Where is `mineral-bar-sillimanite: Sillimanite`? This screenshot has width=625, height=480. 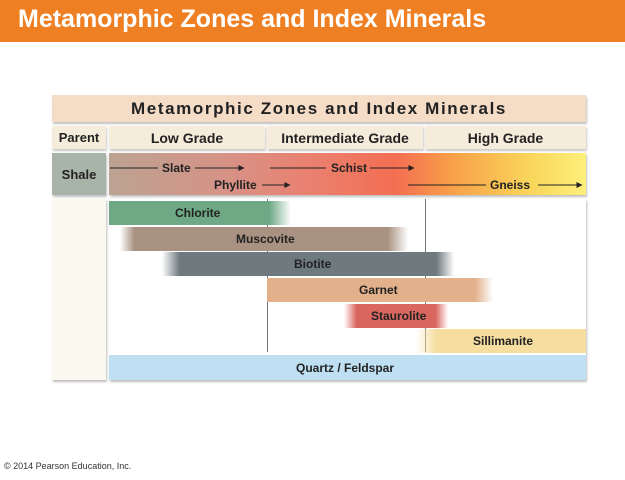
mineral-bar-sillimanite: Sillimanite is located at coordinates (501, 341).